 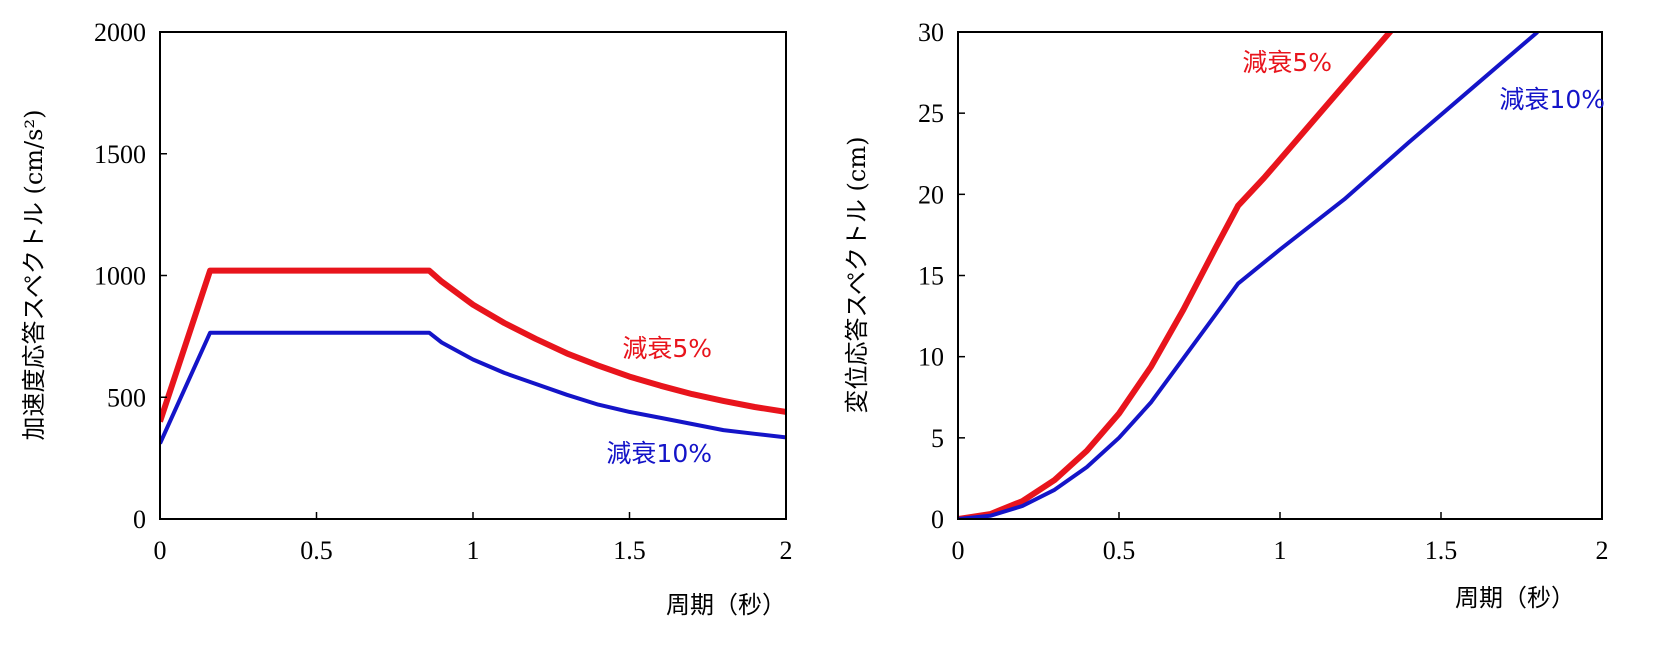 What do you see at coordinates (316, 550) in the screenshot?
I see `accel-x-tick-label: 0.5` at bounding box center [316, 550].